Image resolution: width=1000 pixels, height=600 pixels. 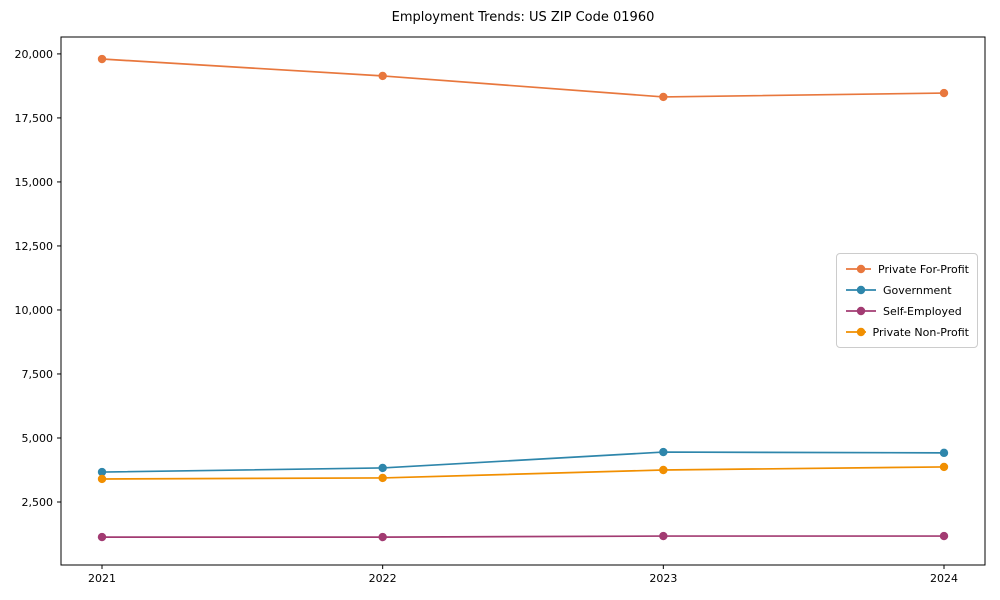 What do you see at coordinates (917, 290) in the screenshot?
I see `legend-item-label: Government` at bounding box center [917, 290].